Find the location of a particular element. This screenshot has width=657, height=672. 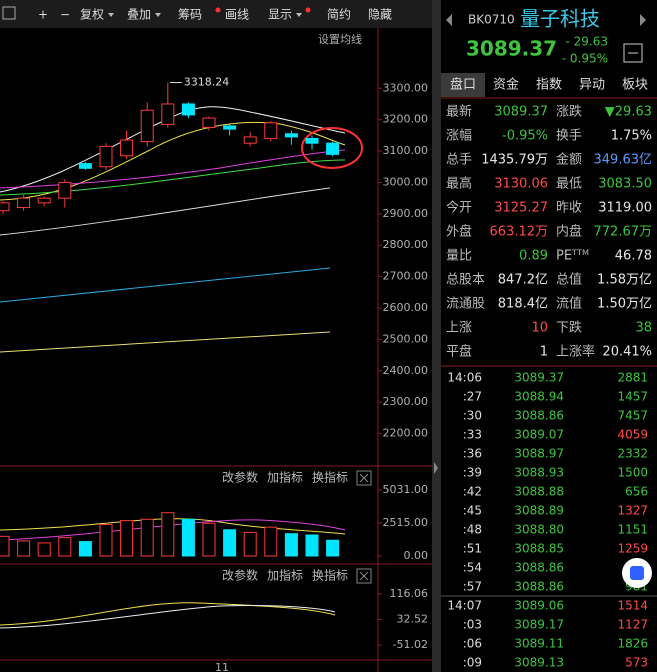

quote-value: 38 is located at coordinates (643, 328).